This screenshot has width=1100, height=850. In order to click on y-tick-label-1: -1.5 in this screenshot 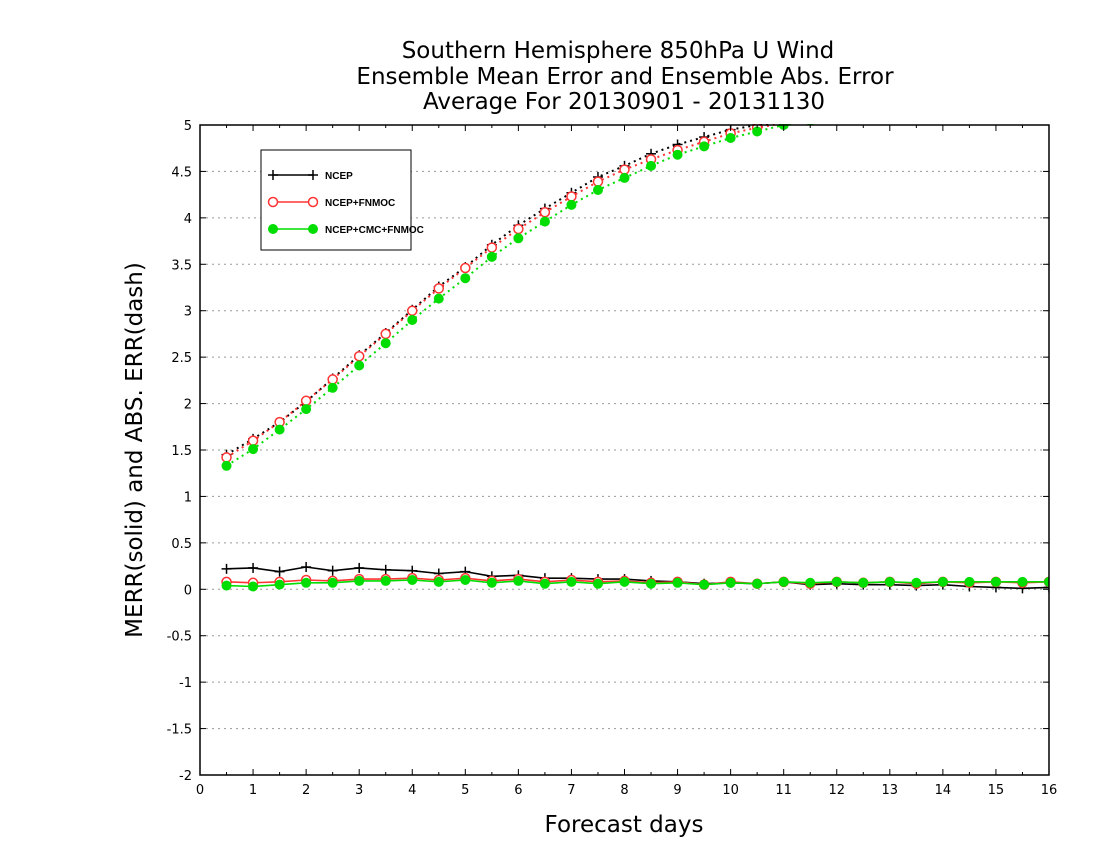, I will do `click(179, 730)`.